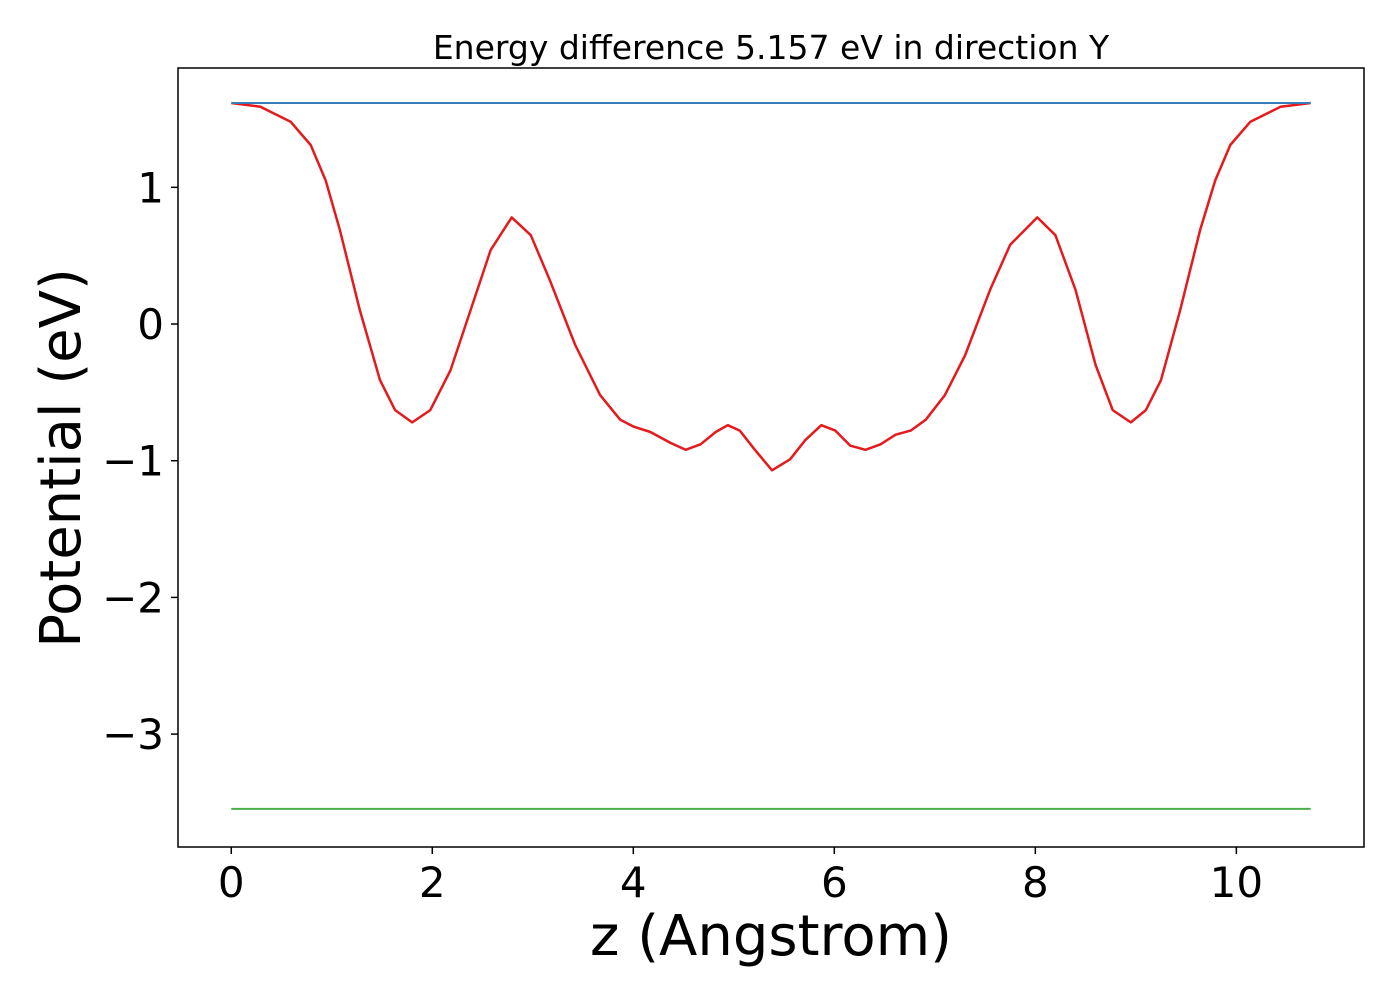 The height and width of the screenshot is (1004, 1400). What do you see at coordinates (133, 597) in the screenshot?
I see `y-tick-label: −2` at bounding box center [133, 597].